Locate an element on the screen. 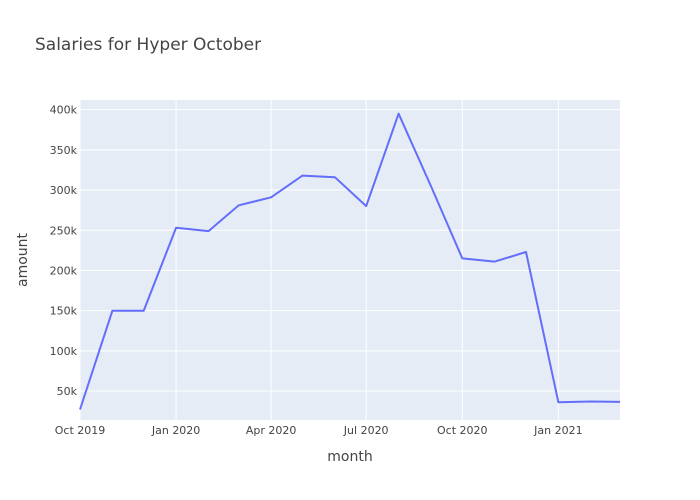  y-tick-label: 250k is located at coordinates (64, 230).